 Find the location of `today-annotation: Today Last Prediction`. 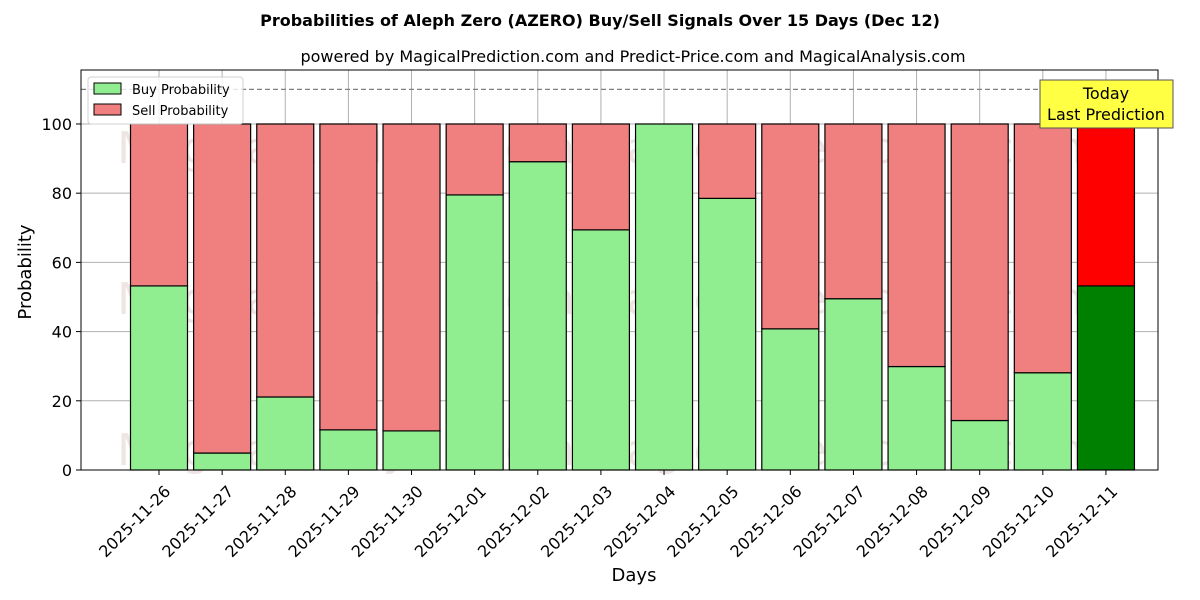

today-annotation: Today Last Prediction is located at coordinates (1106, 104).